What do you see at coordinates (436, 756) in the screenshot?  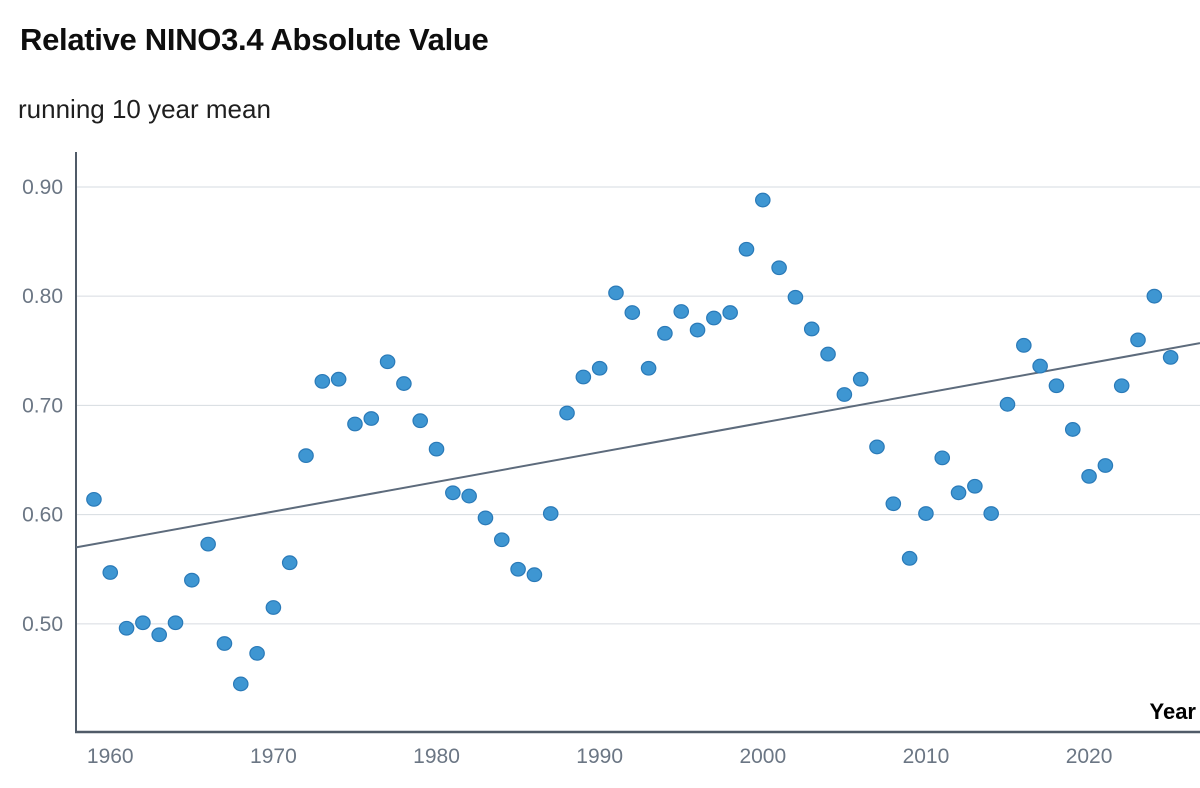 I see `x-tick-label: 1980` at bounding box center [436, 756].